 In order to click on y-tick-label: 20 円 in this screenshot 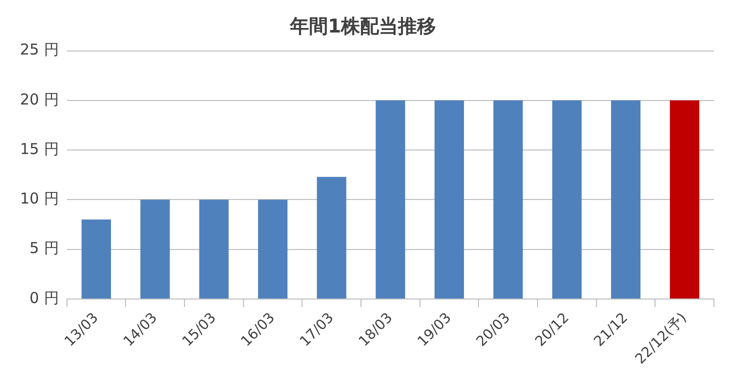, I will do `click(39, 99)`.